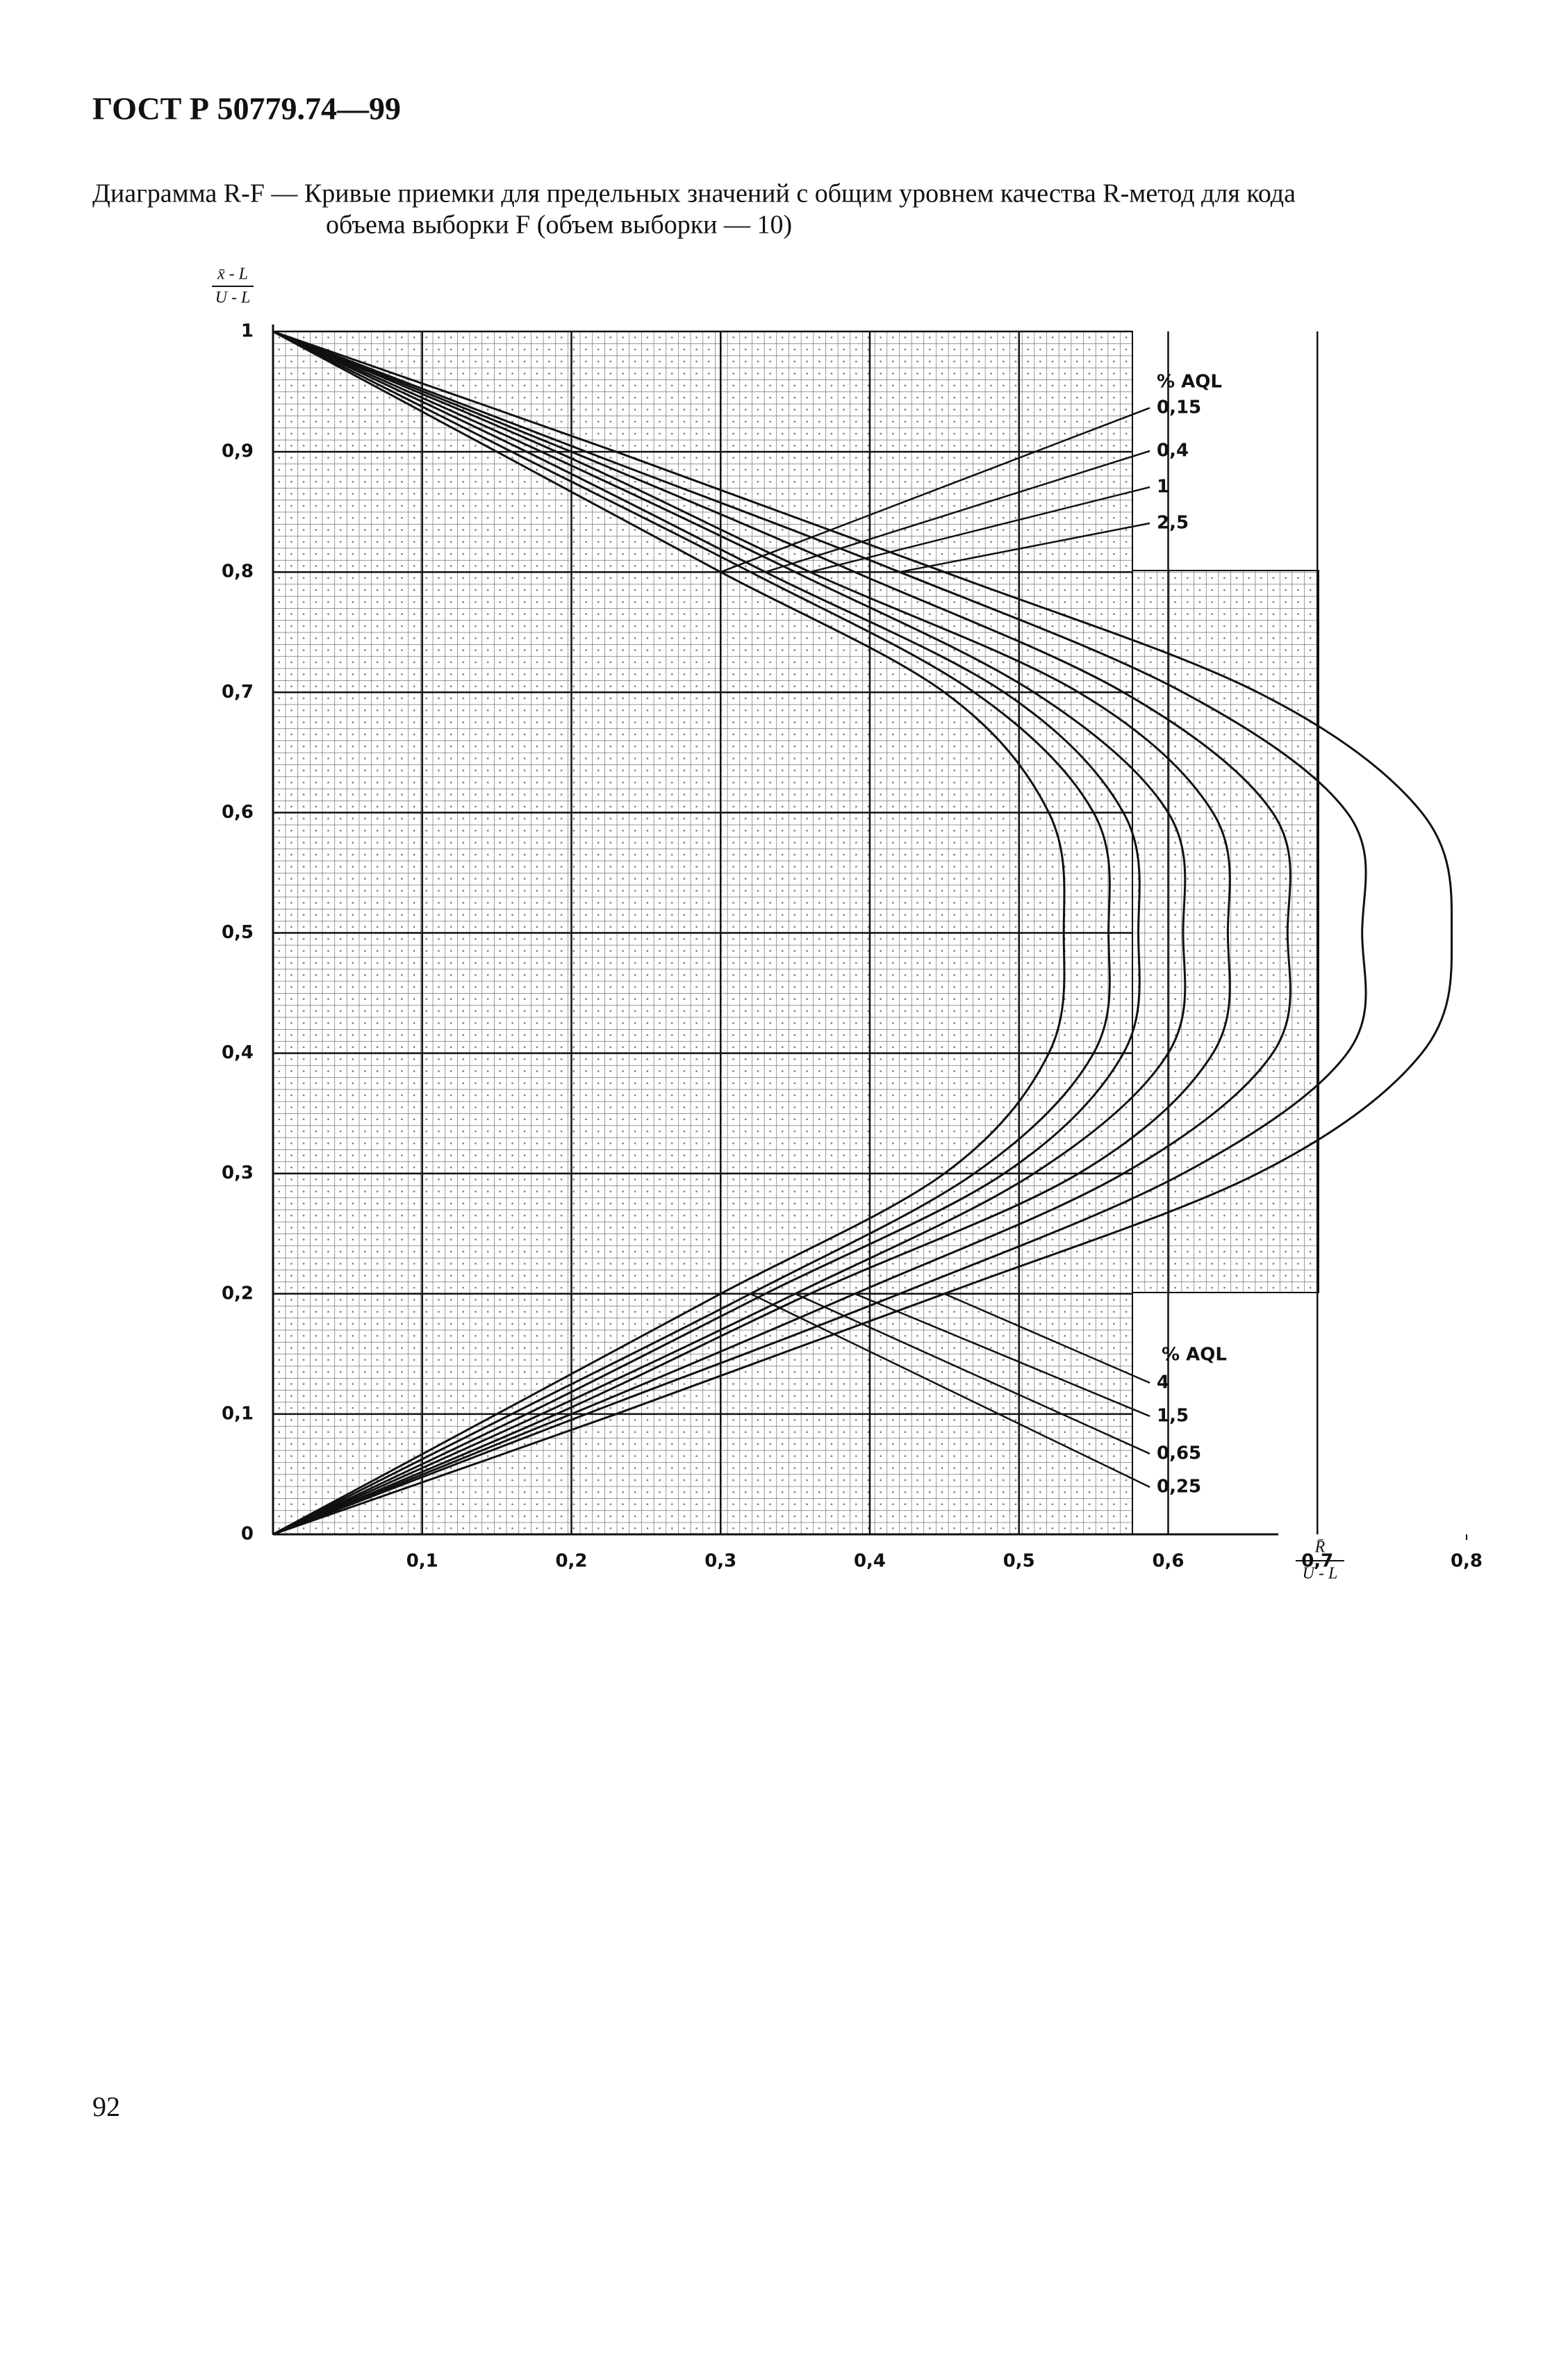  I want to click on y-tick-label: 0,2, so click(238, 1293).